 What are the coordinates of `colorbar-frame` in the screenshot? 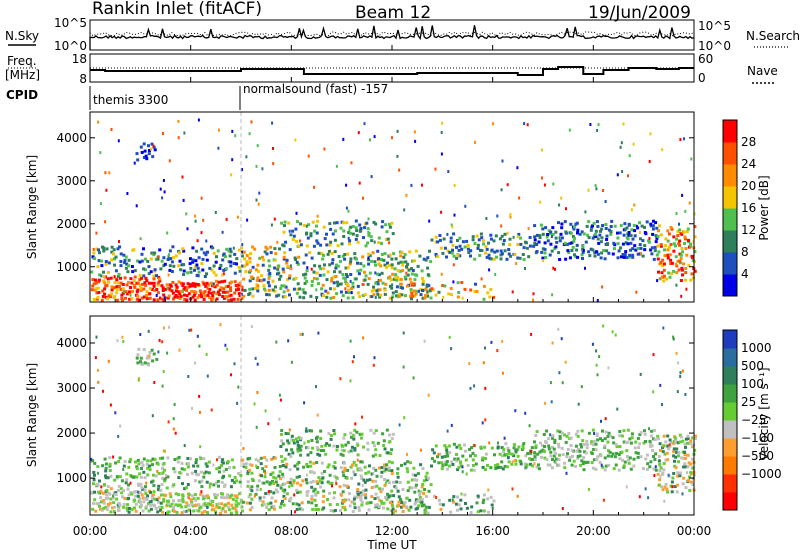 It's located at (730, 208).